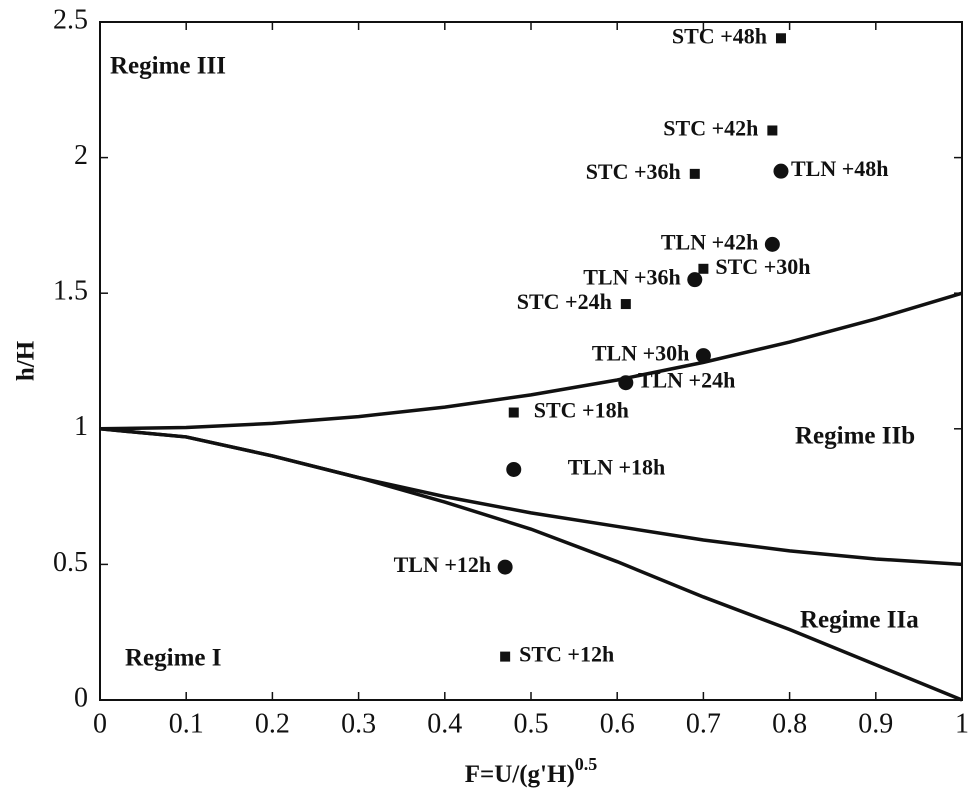 Image resolution: width=969 pixels, height=792 pixels. I want to click on point-label: STC +18h, so click(581, 410).